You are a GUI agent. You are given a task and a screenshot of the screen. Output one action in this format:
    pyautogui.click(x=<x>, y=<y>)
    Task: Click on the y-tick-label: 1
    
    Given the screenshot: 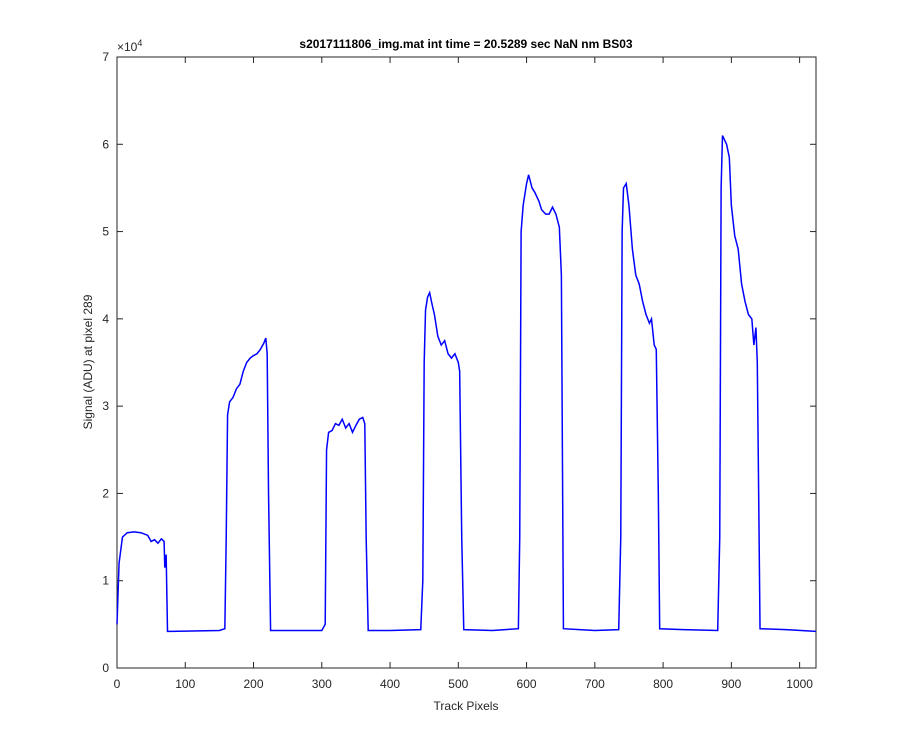 What is the action you would take?
    pyautogui.click(x=105, y=581)
    